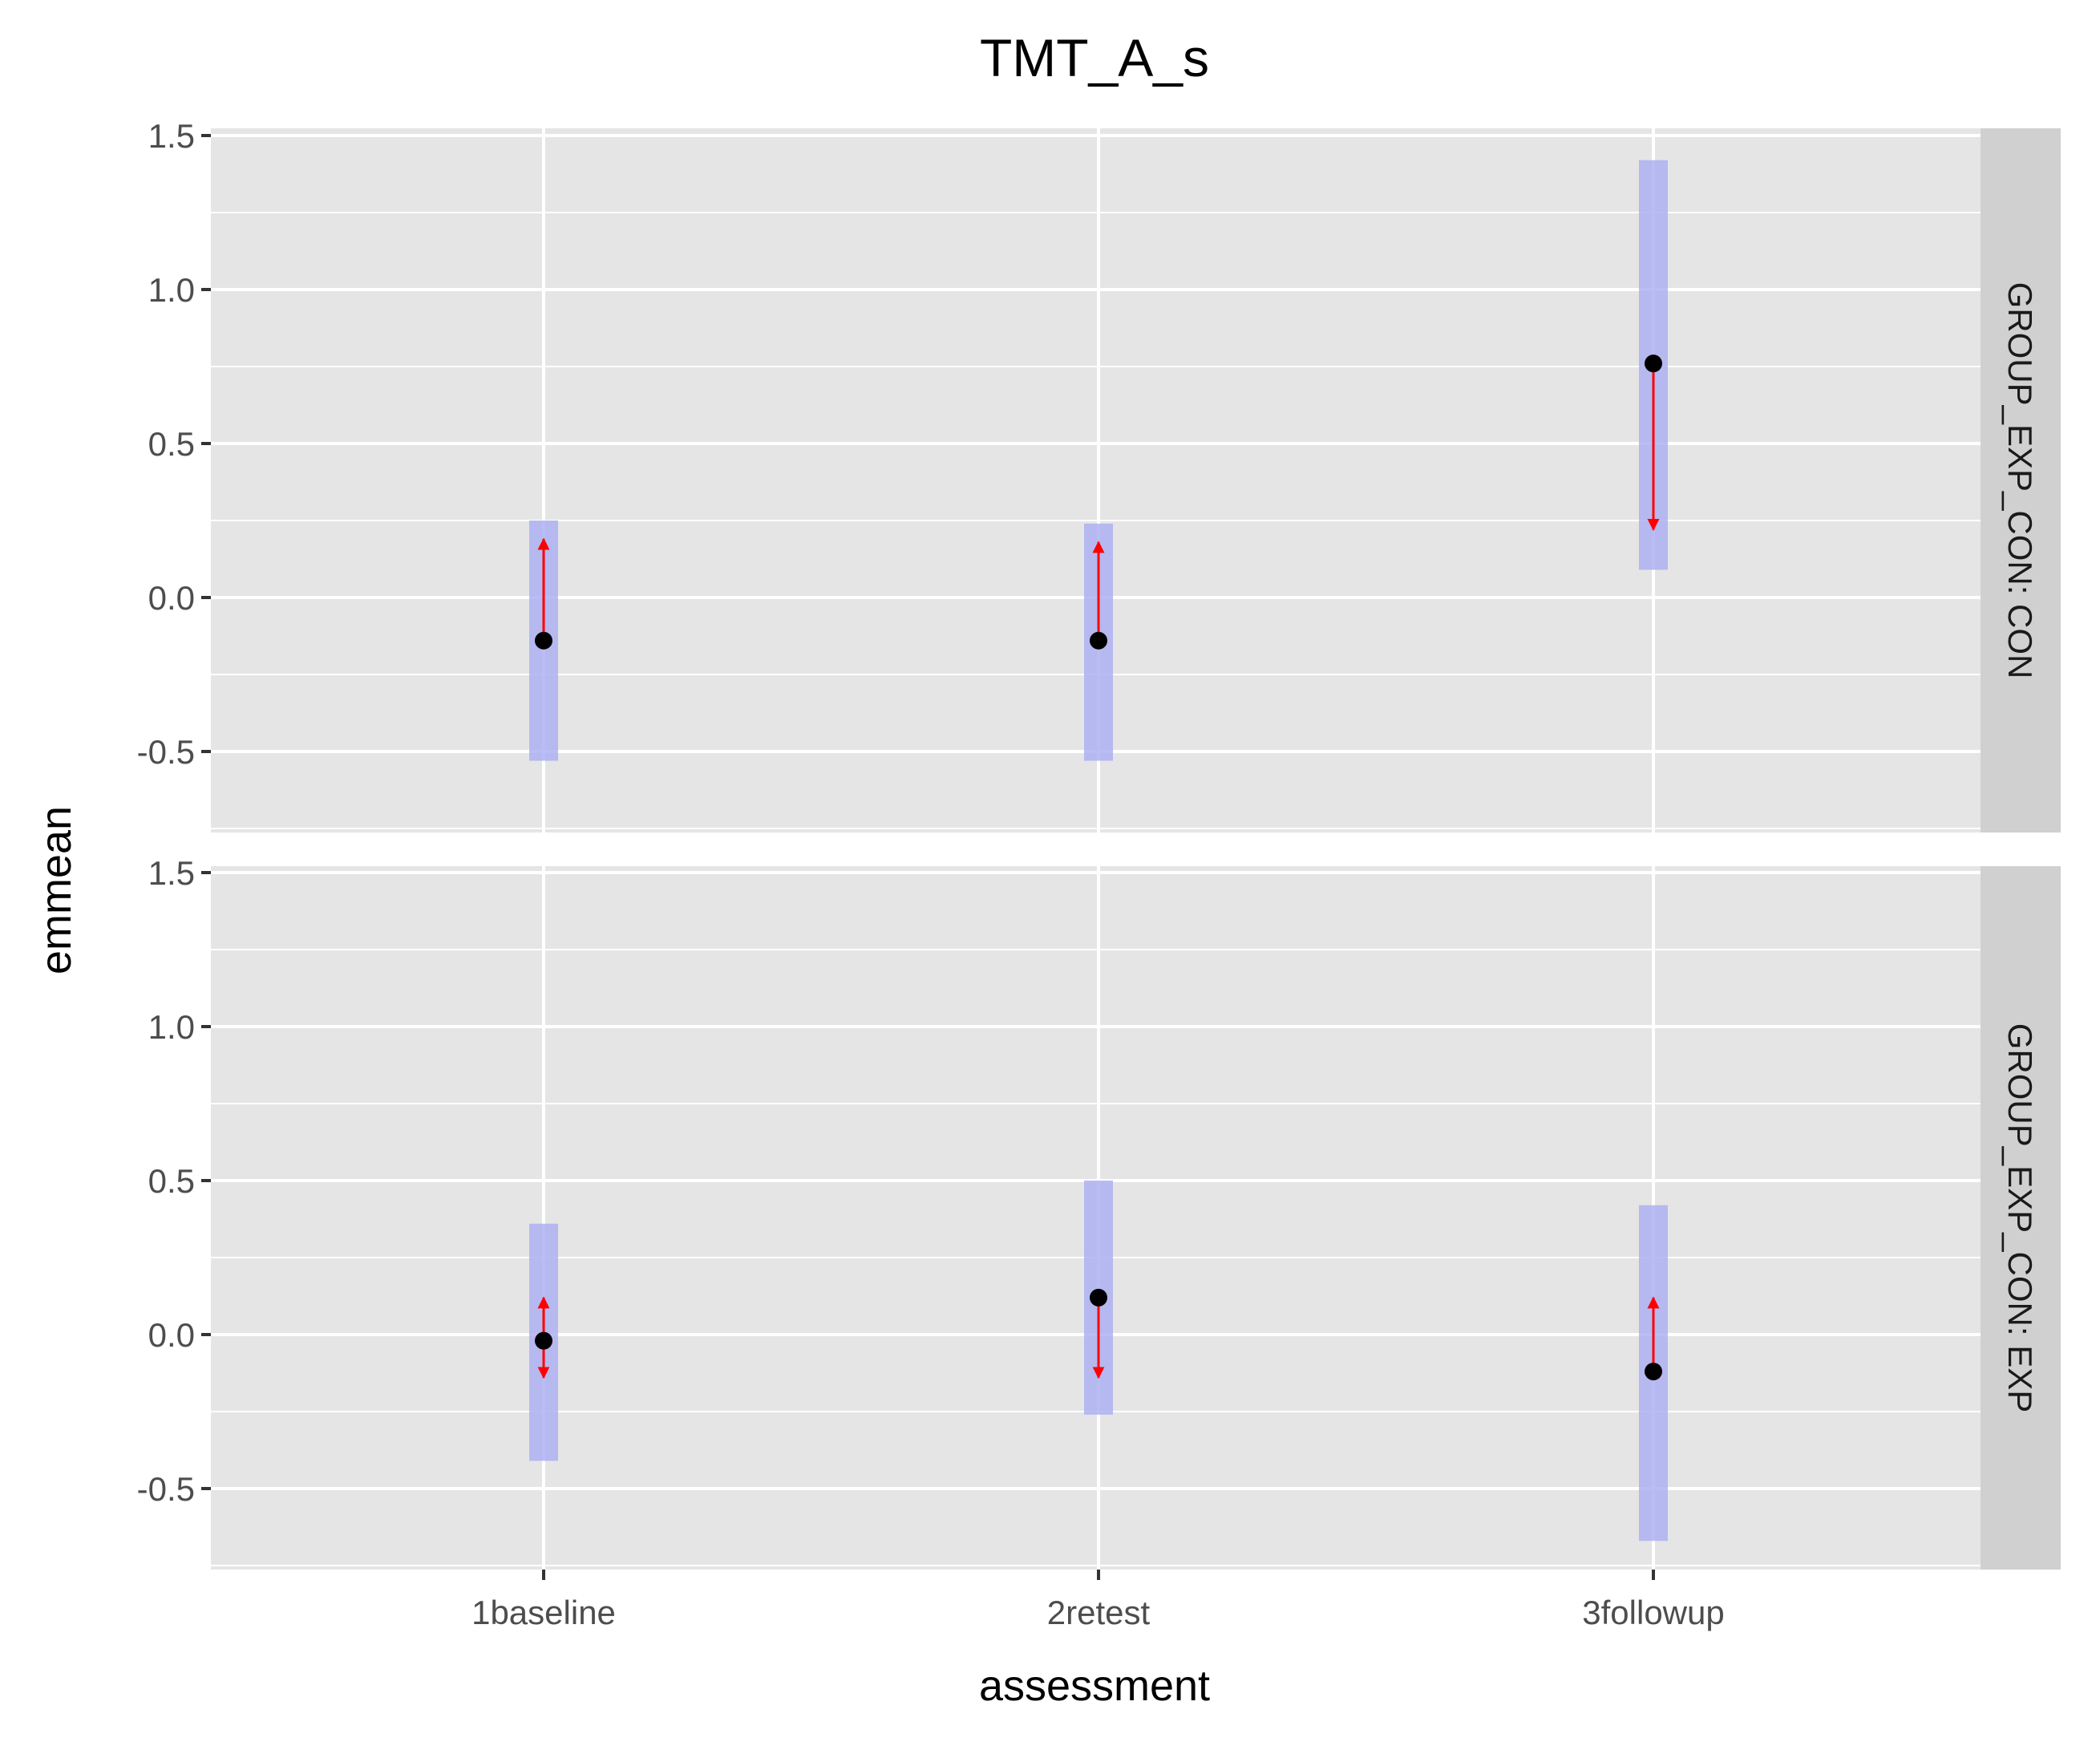 The width and height of the screenshot is (2100, 1742). I want to click on x-tick-label: 2retest, so click(1099, 1612).